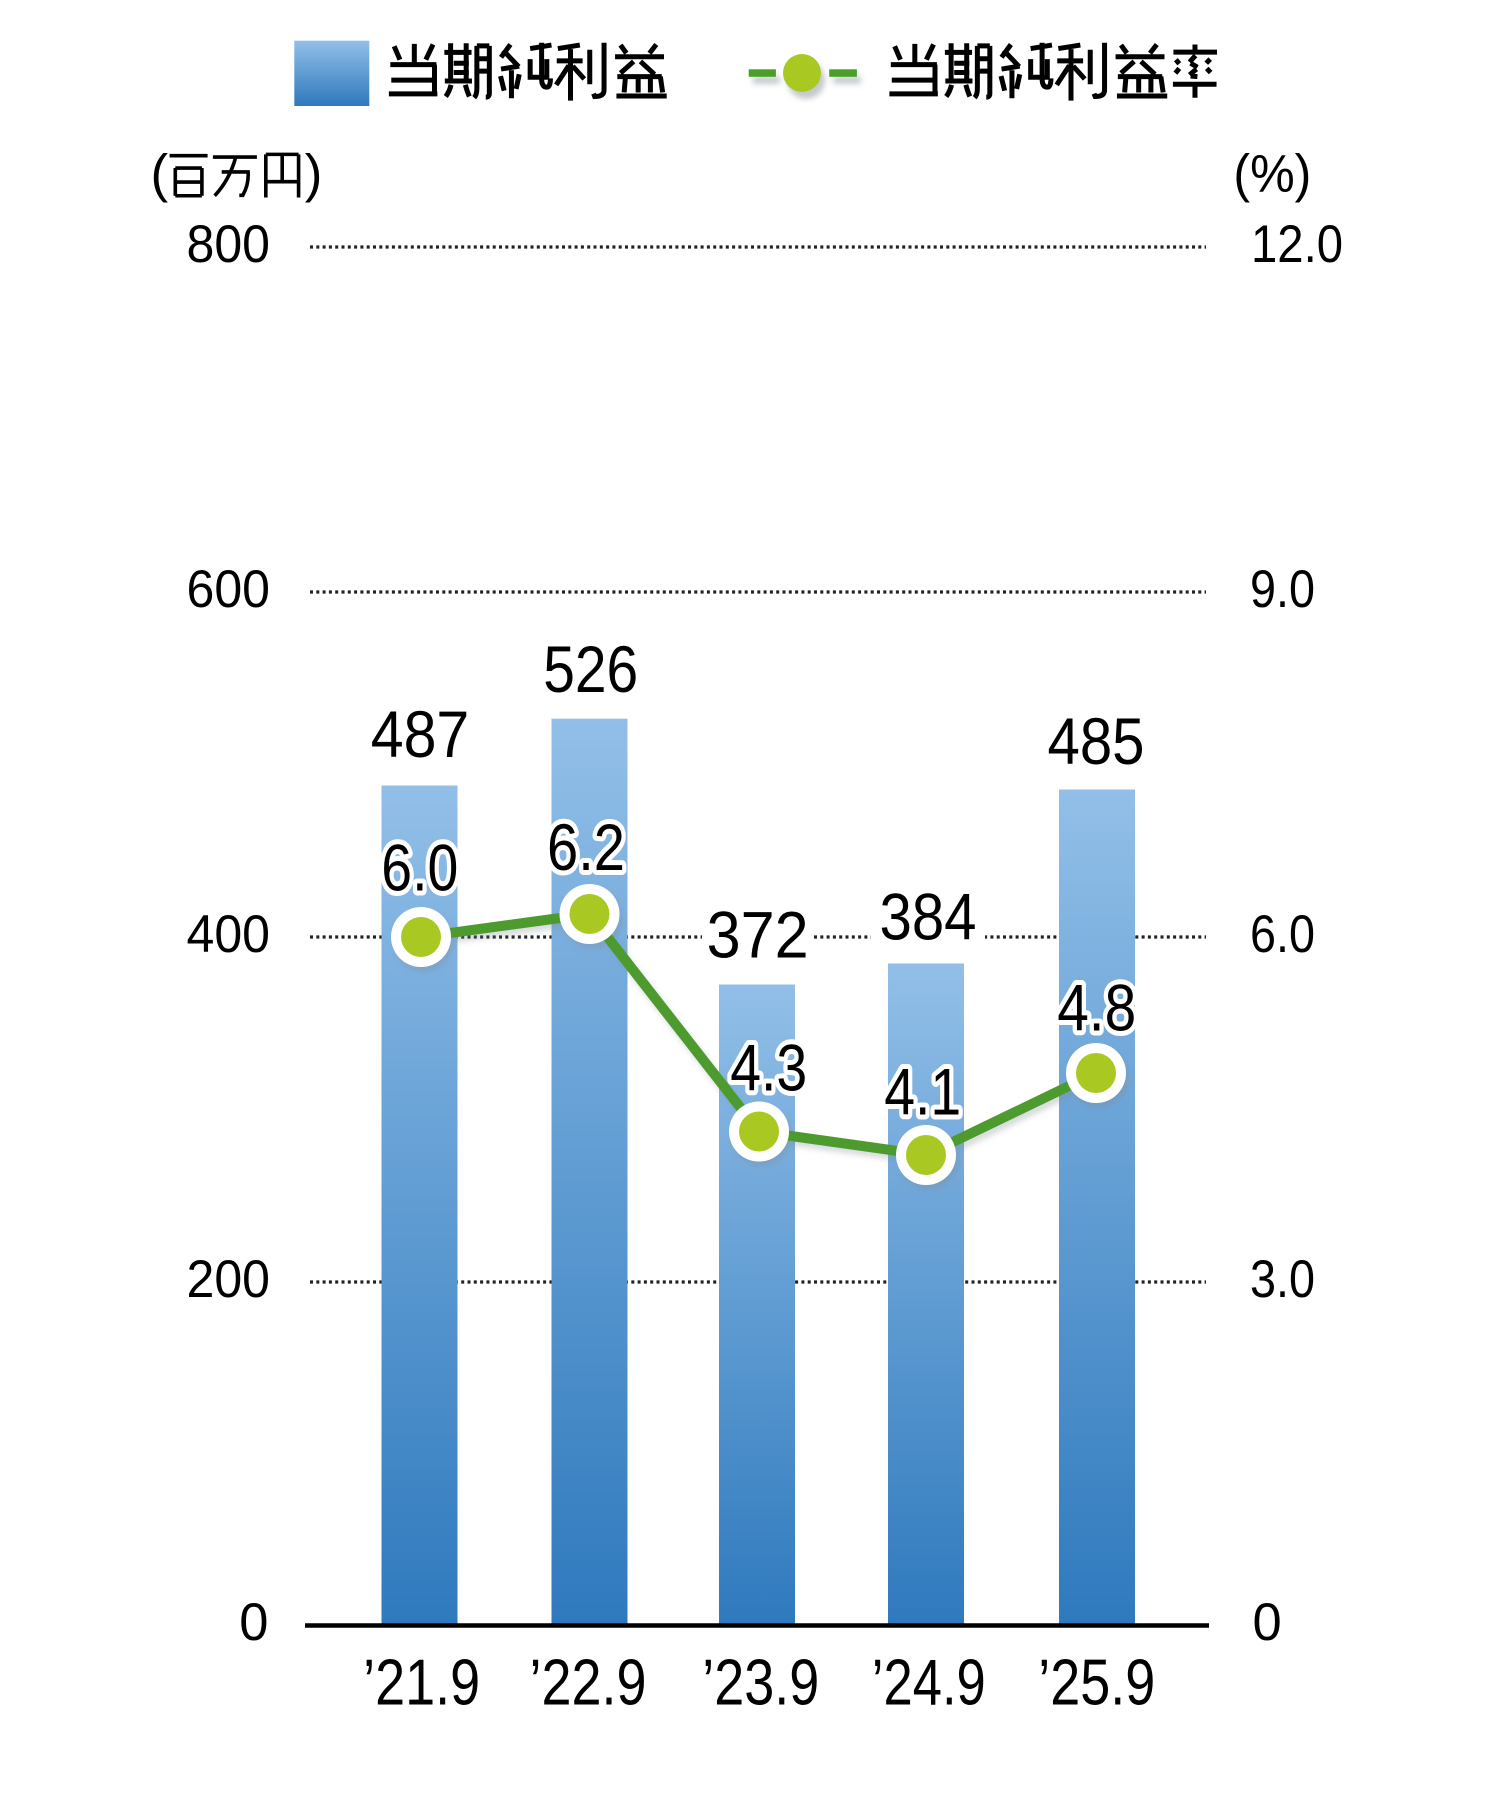 The image size is (1500, 1812). Describe the element at coordinates (1297, 244) in the screenshot. I see `svg-text: 12.0` at that location.